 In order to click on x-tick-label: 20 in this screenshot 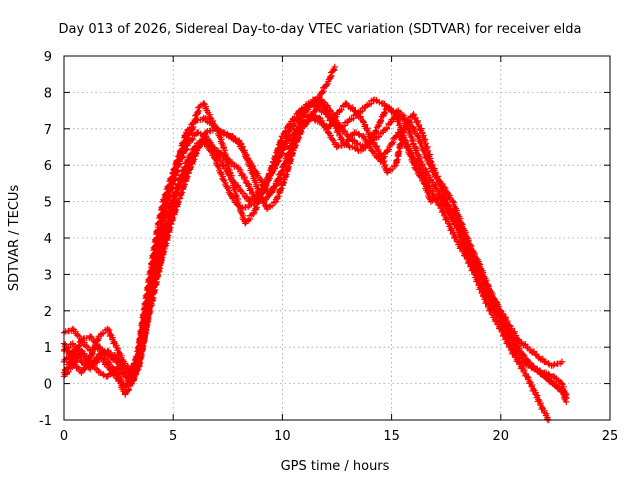, I will do `click(501, 436)`.